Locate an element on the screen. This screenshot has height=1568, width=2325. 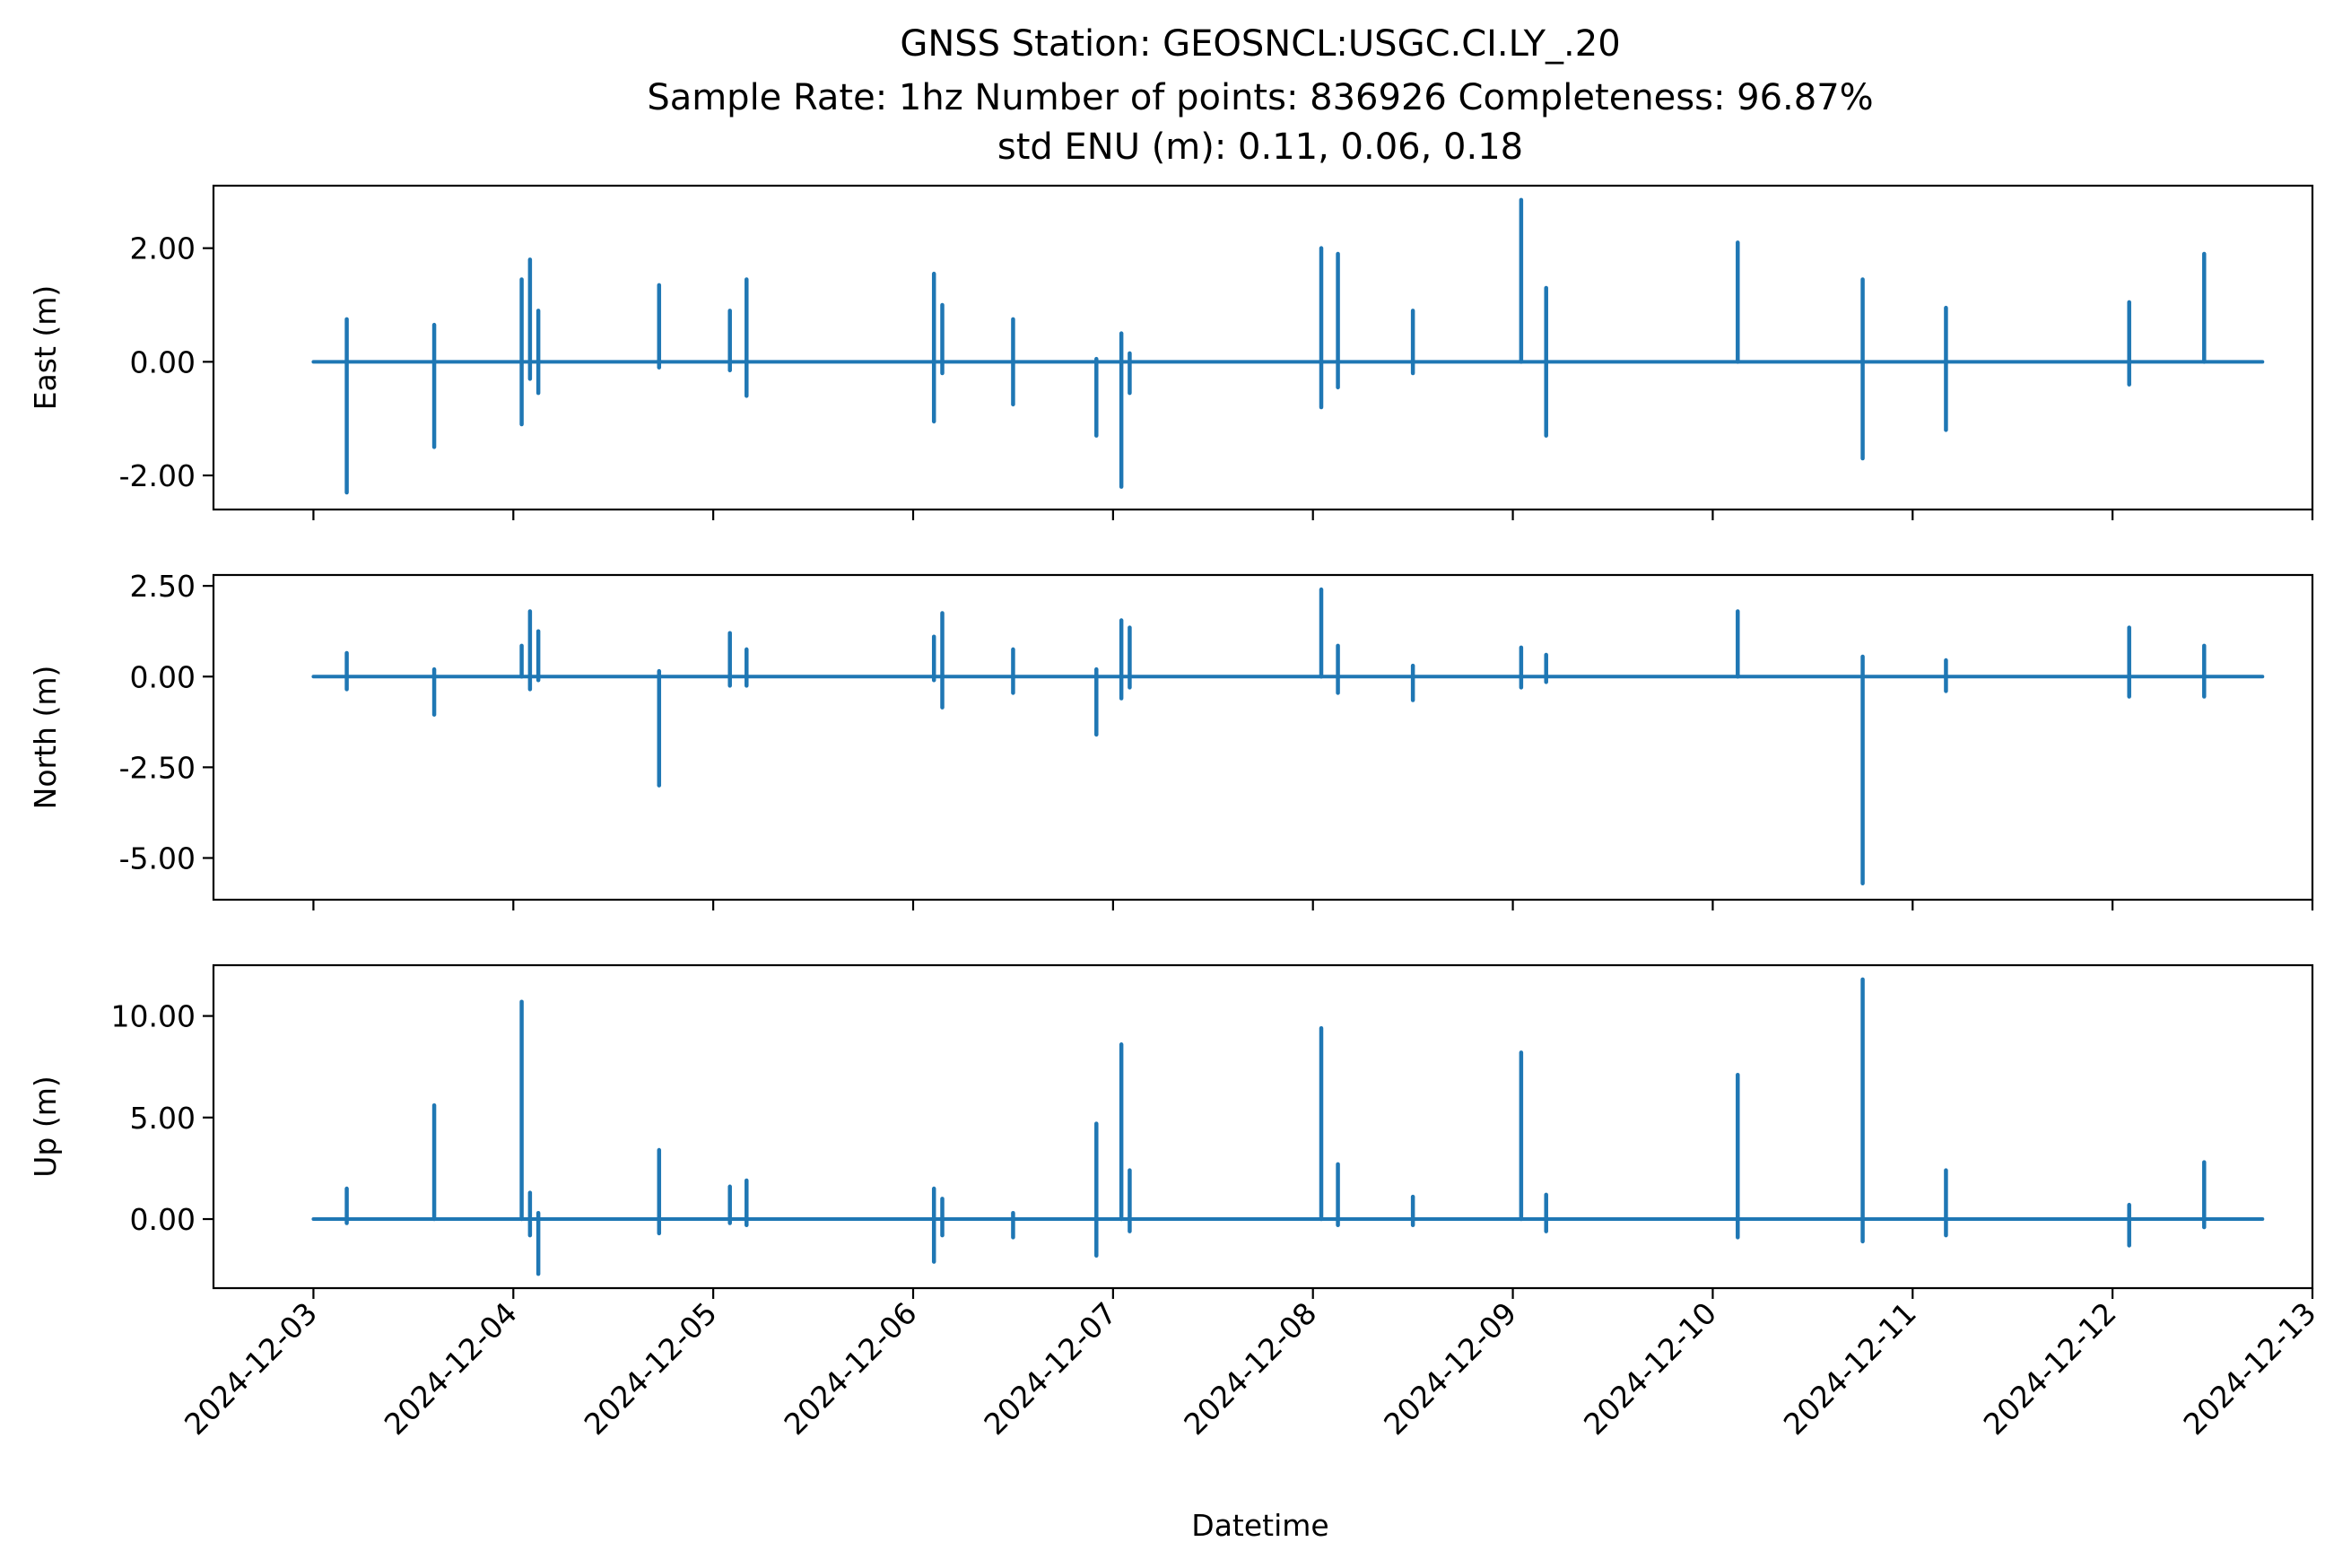
y-tick-label: -5.00 is located at coordinates (157, 858).